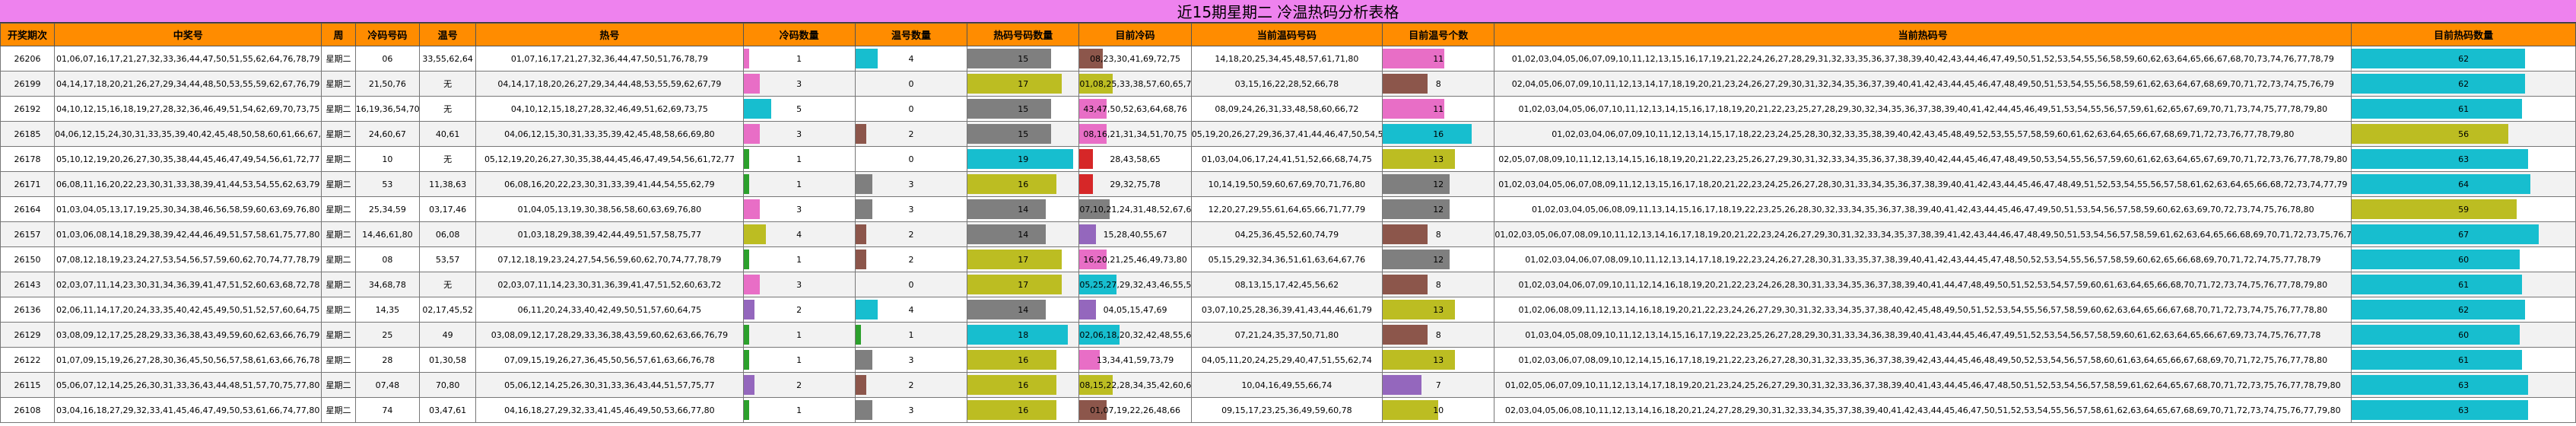 The image size is (2576, 426). I want to click on cell-cold: 21,50,76, so click(387, 84).